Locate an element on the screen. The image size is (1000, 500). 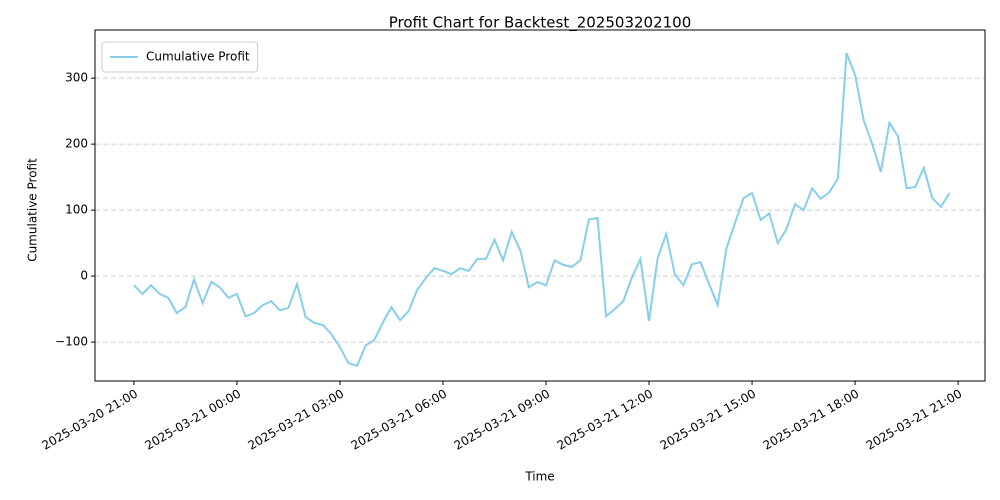
y-tick-label: −100 is located at coordinates (71, 342).